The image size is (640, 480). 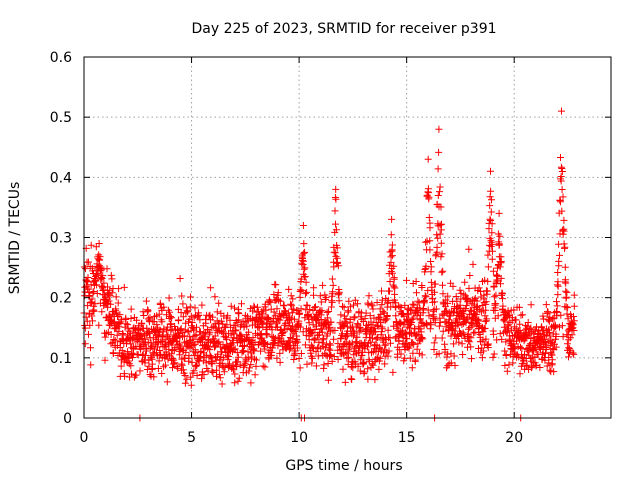 I want to click on x-tick-label: 5, so click(x=191, y=438).